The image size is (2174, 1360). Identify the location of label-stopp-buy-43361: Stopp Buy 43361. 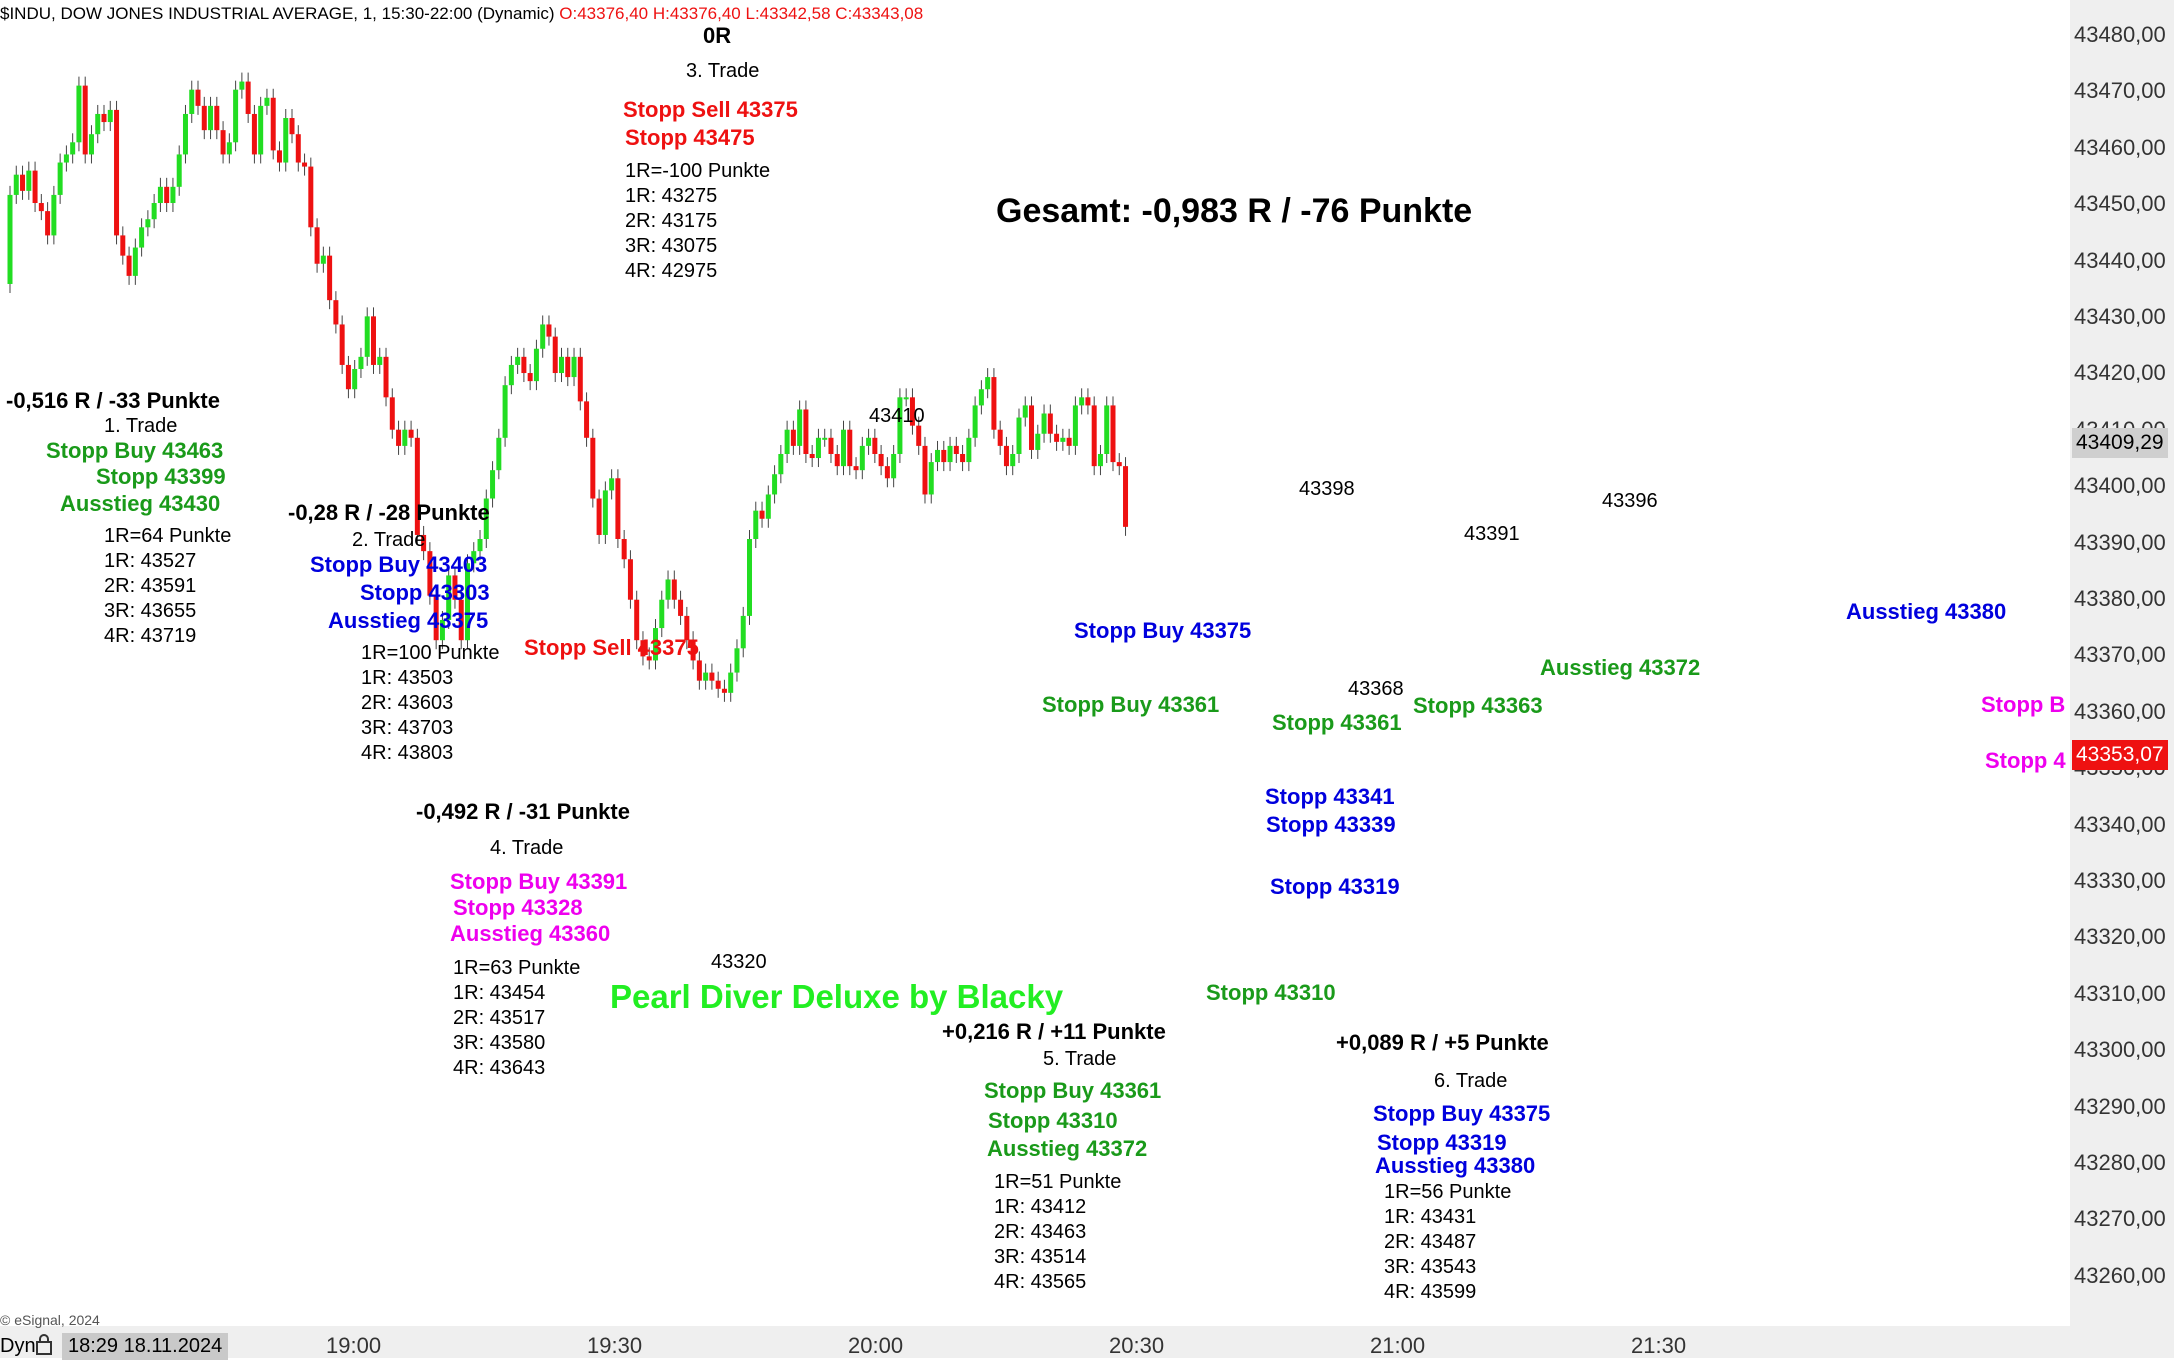
(1131, 704).